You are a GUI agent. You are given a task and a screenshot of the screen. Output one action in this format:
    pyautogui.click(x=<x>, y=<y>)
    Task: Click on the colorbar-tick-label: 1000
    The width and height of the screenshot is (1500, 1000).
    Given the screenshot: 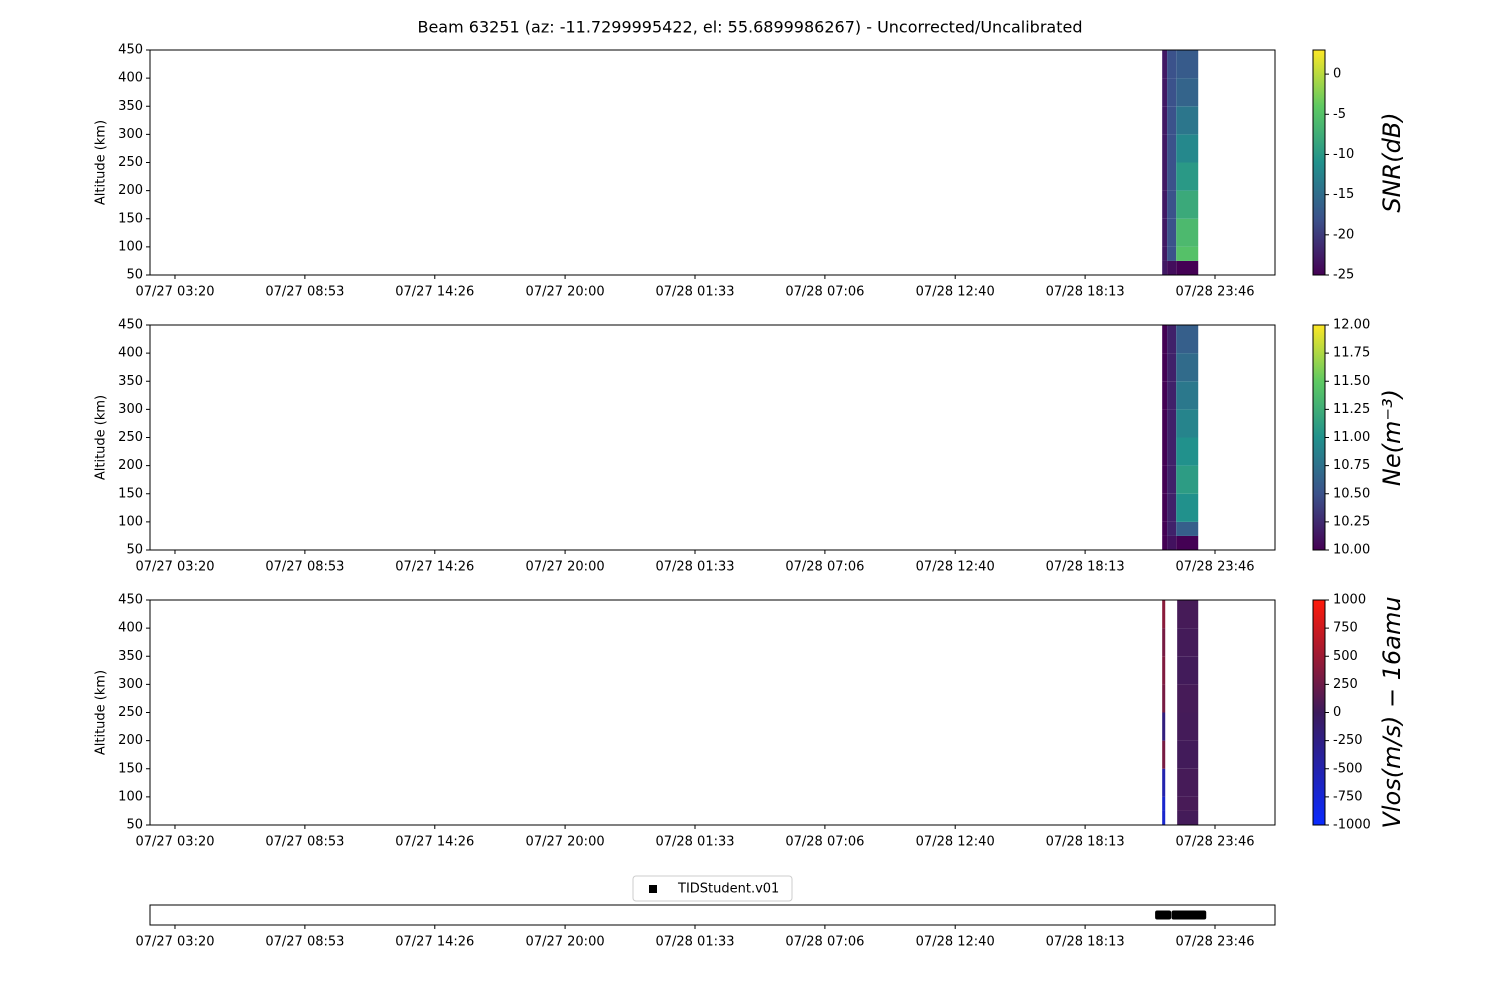 What is the action you would take?
    pyautogui.click(x=1349, y=600)
    